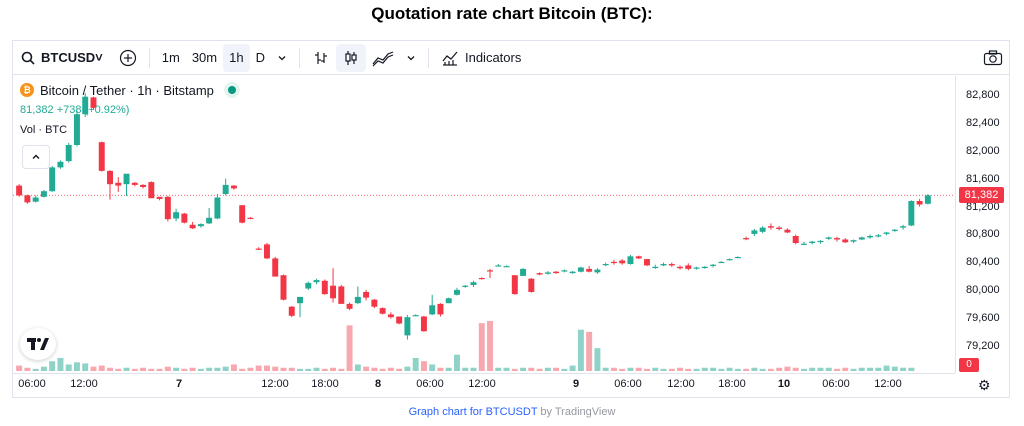 Image resolution: width=1024 pixels, height=426 pixels. Describe the element at coordinates (170, 57) in the screenshot. I see `interval-1m: 1m` at that location.